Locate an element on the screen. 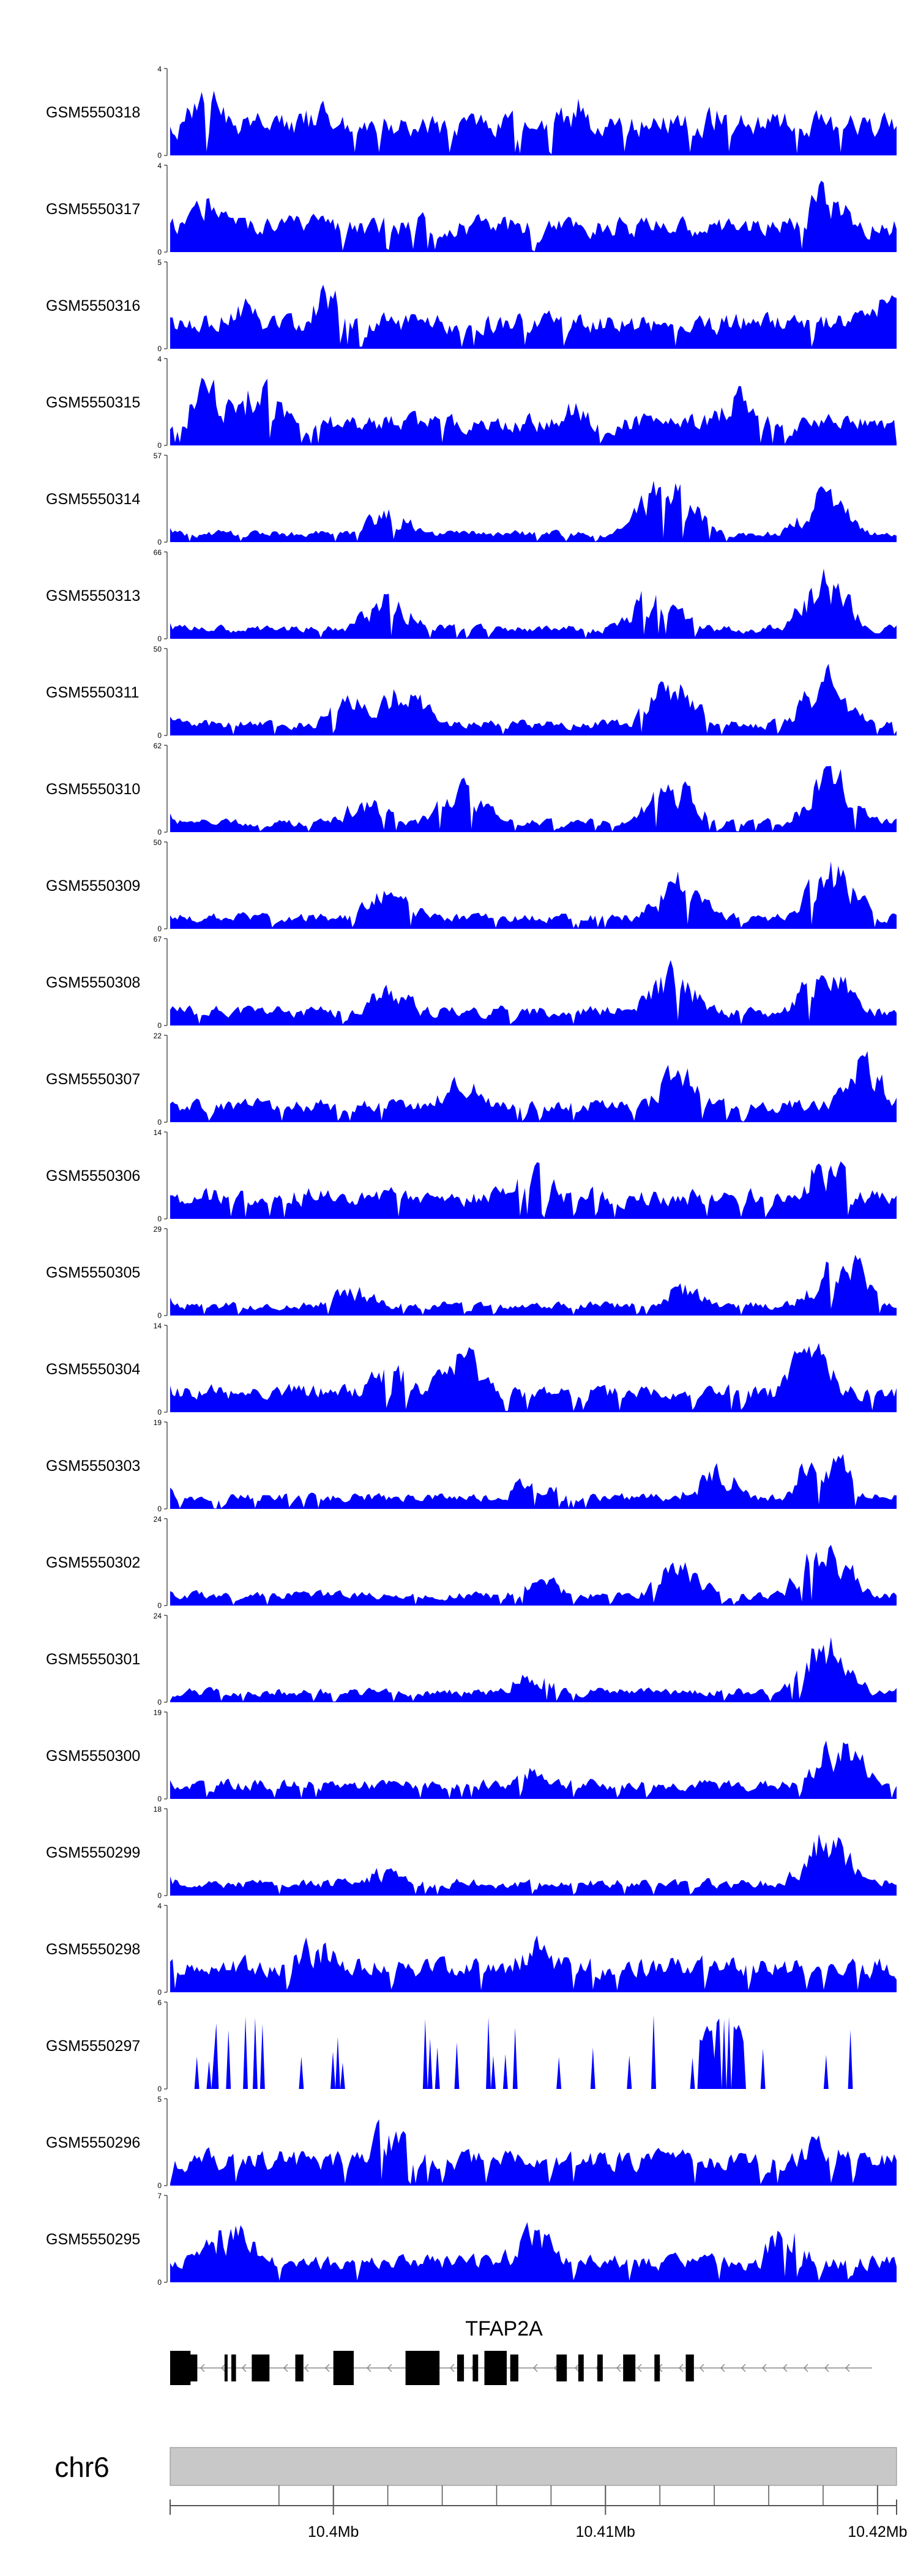 This screenshot has width=918, height=2576. genome-axis-tick-label: 10.4Mb is located at coordinates (333, 2532).